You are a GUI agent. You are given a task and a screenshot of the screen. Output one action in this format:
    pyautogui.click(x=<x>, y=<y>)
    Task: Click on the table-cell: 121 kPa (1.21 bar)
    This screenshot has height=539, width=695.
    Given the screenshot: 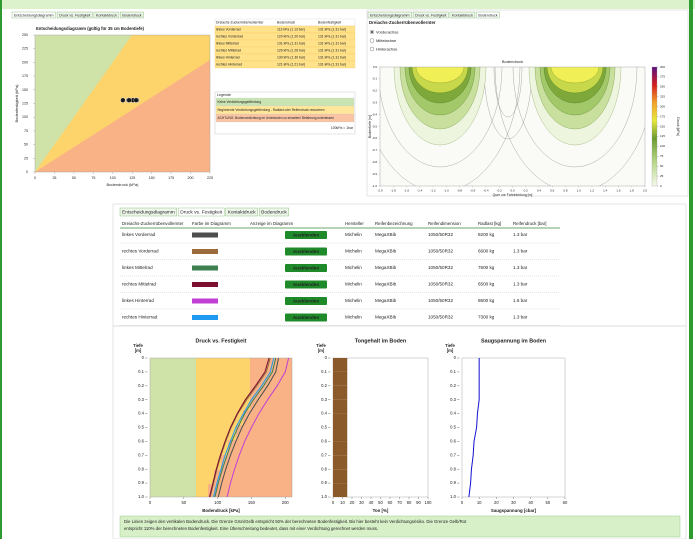 What is the action you would take?
    pyautogui.click(x=291, y=64)
    